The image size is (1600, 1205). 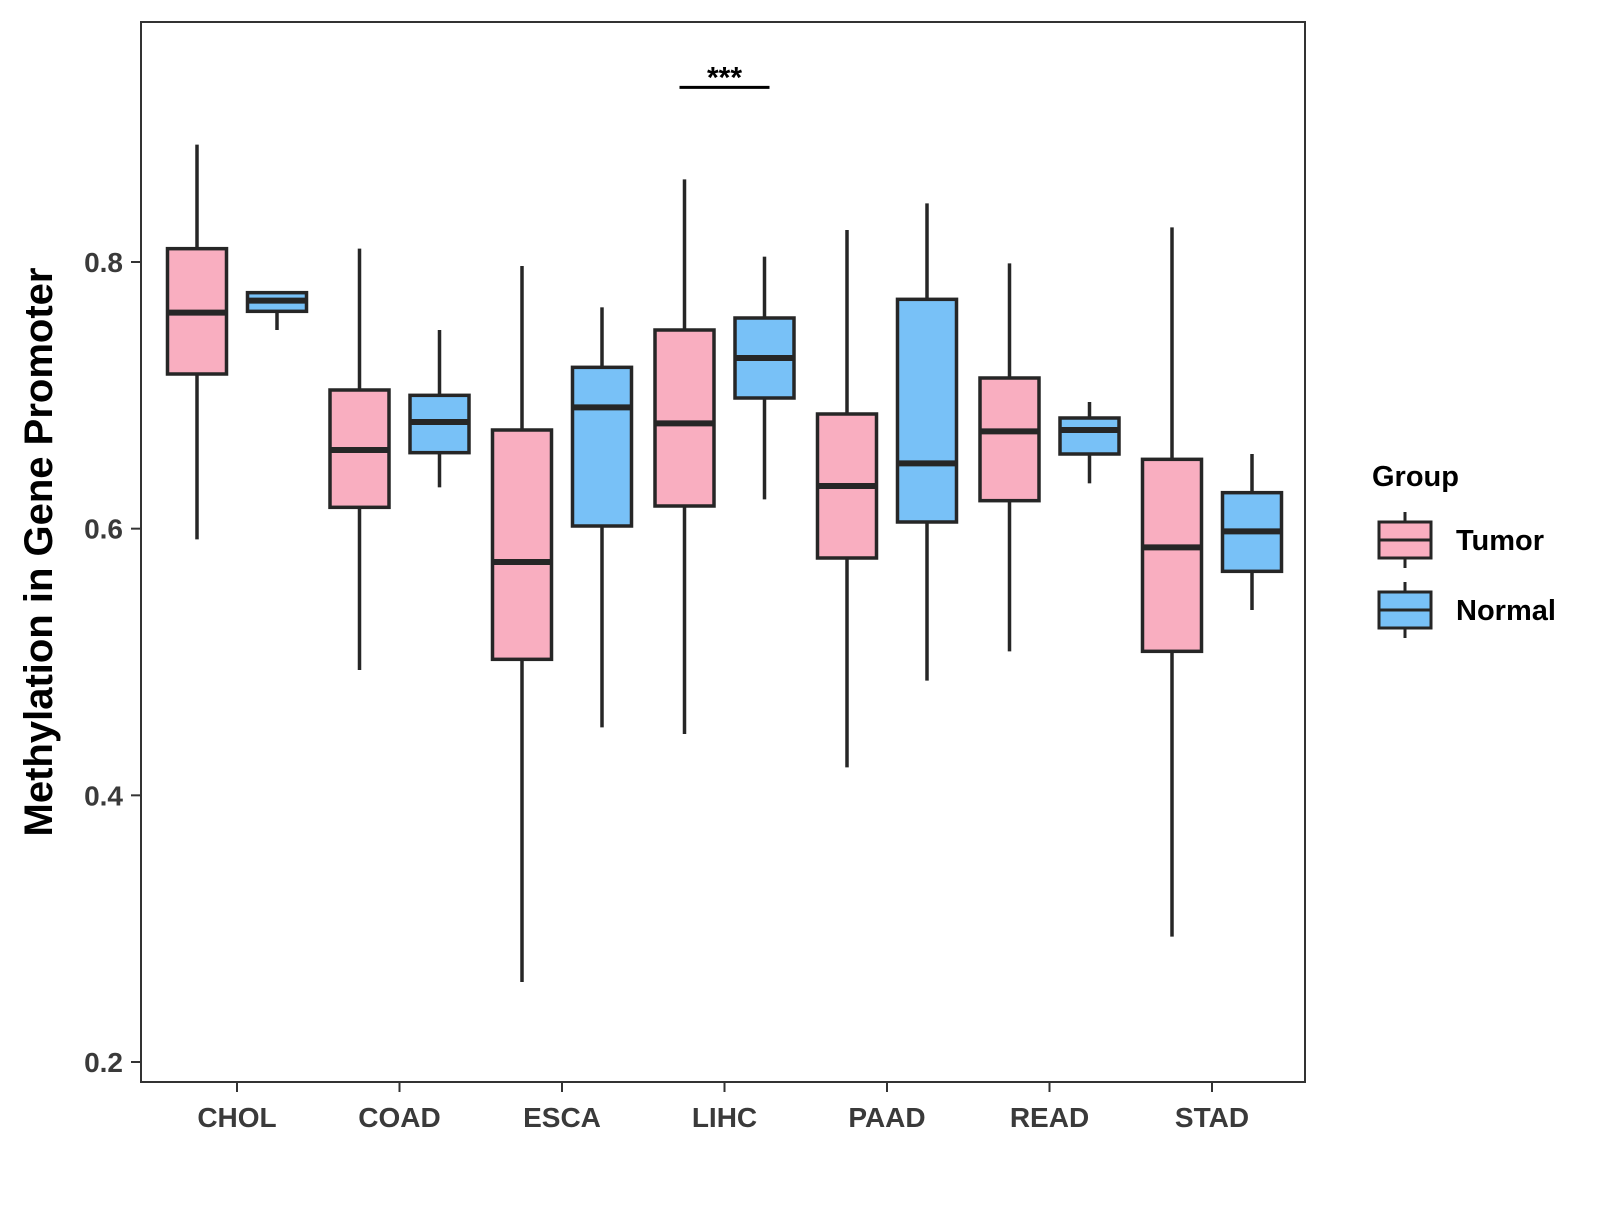 I want to click on box-tumor-chol, so click(x=197, y=342).